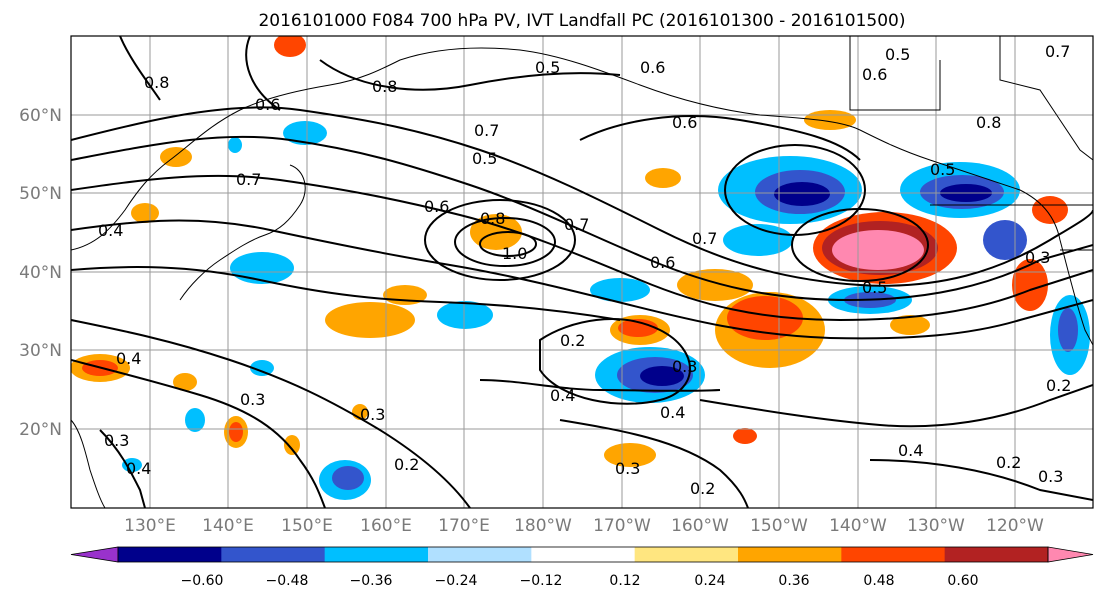 The width and height of the screenshot is (1105, 601). What do you see at coordinates (936, 526) in the screenshot?
I see `lon-label: 130°W` at bounding box center [936, 526].